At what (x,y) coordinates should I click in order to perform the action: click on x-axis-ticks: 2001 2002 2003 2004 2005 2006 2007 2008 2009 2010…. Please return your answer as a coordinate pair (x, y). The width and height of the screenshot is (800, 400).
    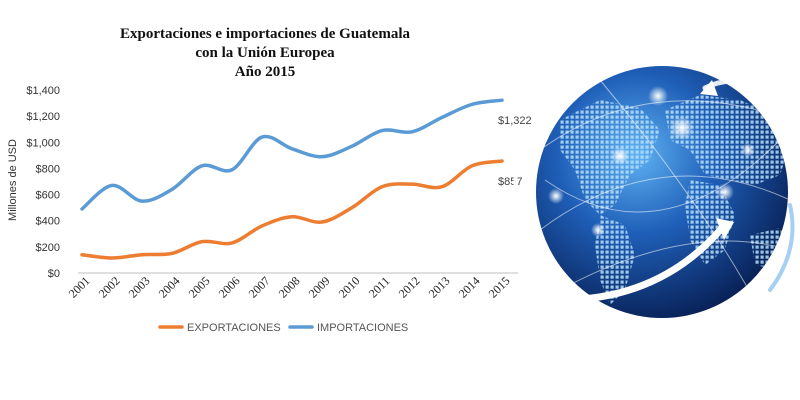
    Looking at the image, I should click on (289, 287).